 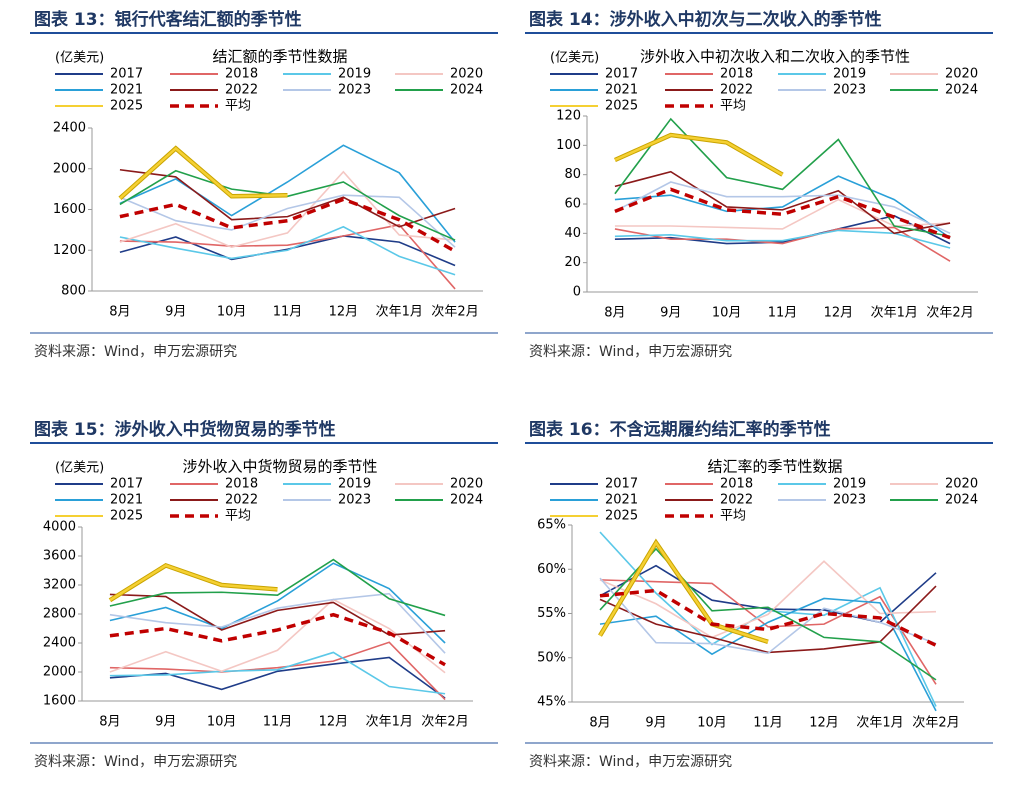 I want to click on y-tick-label: 2800, so click(x=59, y=614).